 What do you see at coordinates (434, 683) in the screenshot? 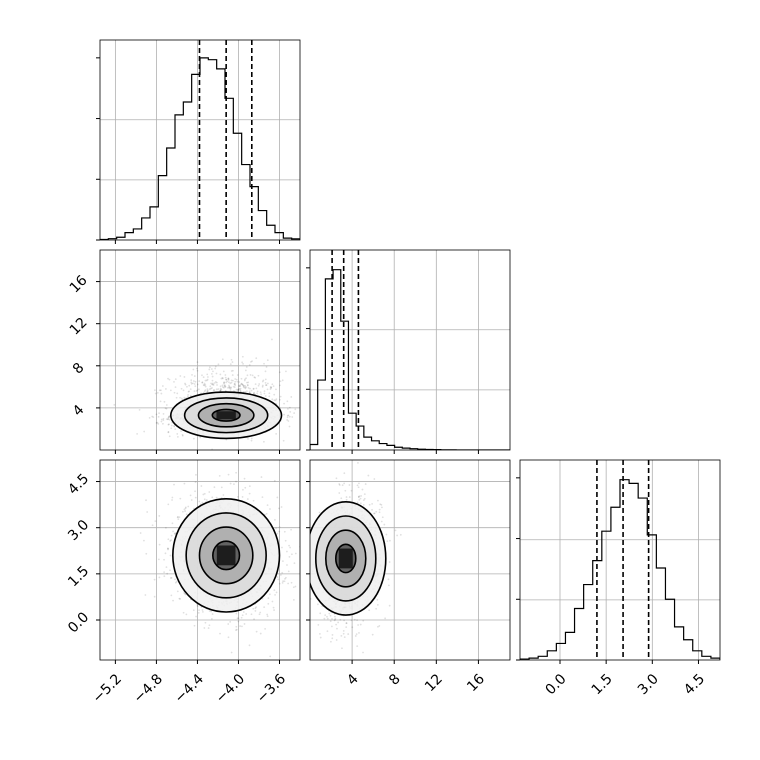
I see `xtick-label-p1-2: 12` at bounding box center [434, 683].